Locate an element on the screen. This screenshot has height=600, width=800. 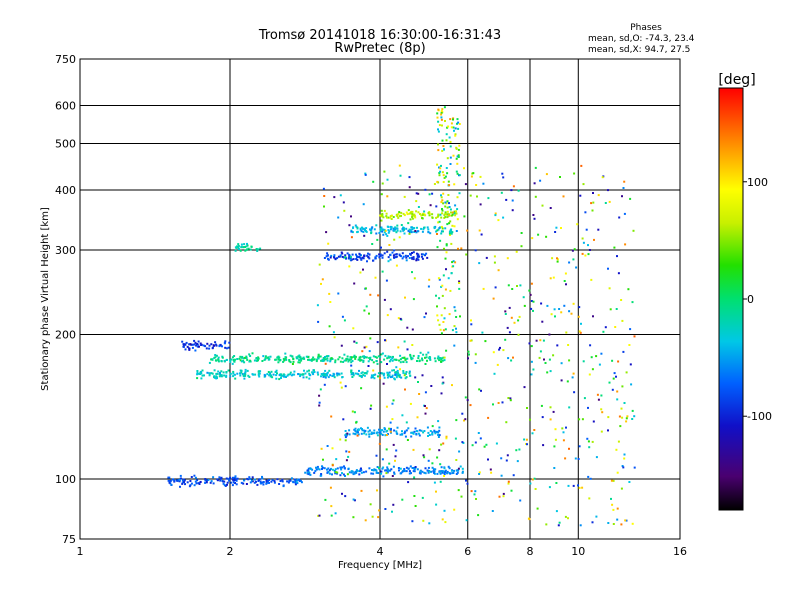
phase-stats-x-mode: mean, sd,X: 94.7, 27.5 is located at coordinates (644, 50).